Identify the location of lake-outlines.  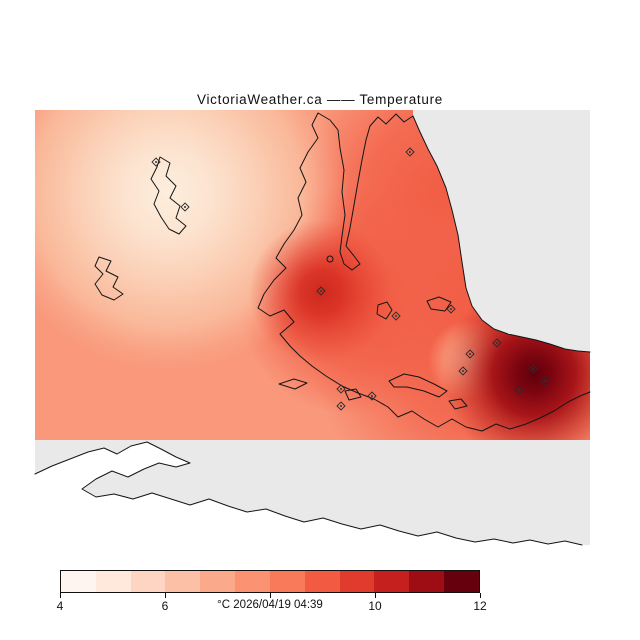
(414, 308).